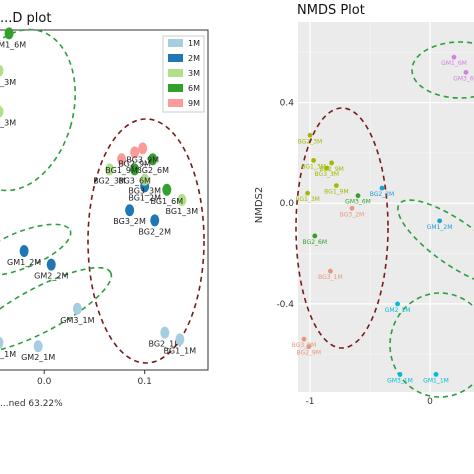  Describe the element at coordinates (454, 63) in the screenshot. I see `nmds-point-label: GM1_6M` at that location.